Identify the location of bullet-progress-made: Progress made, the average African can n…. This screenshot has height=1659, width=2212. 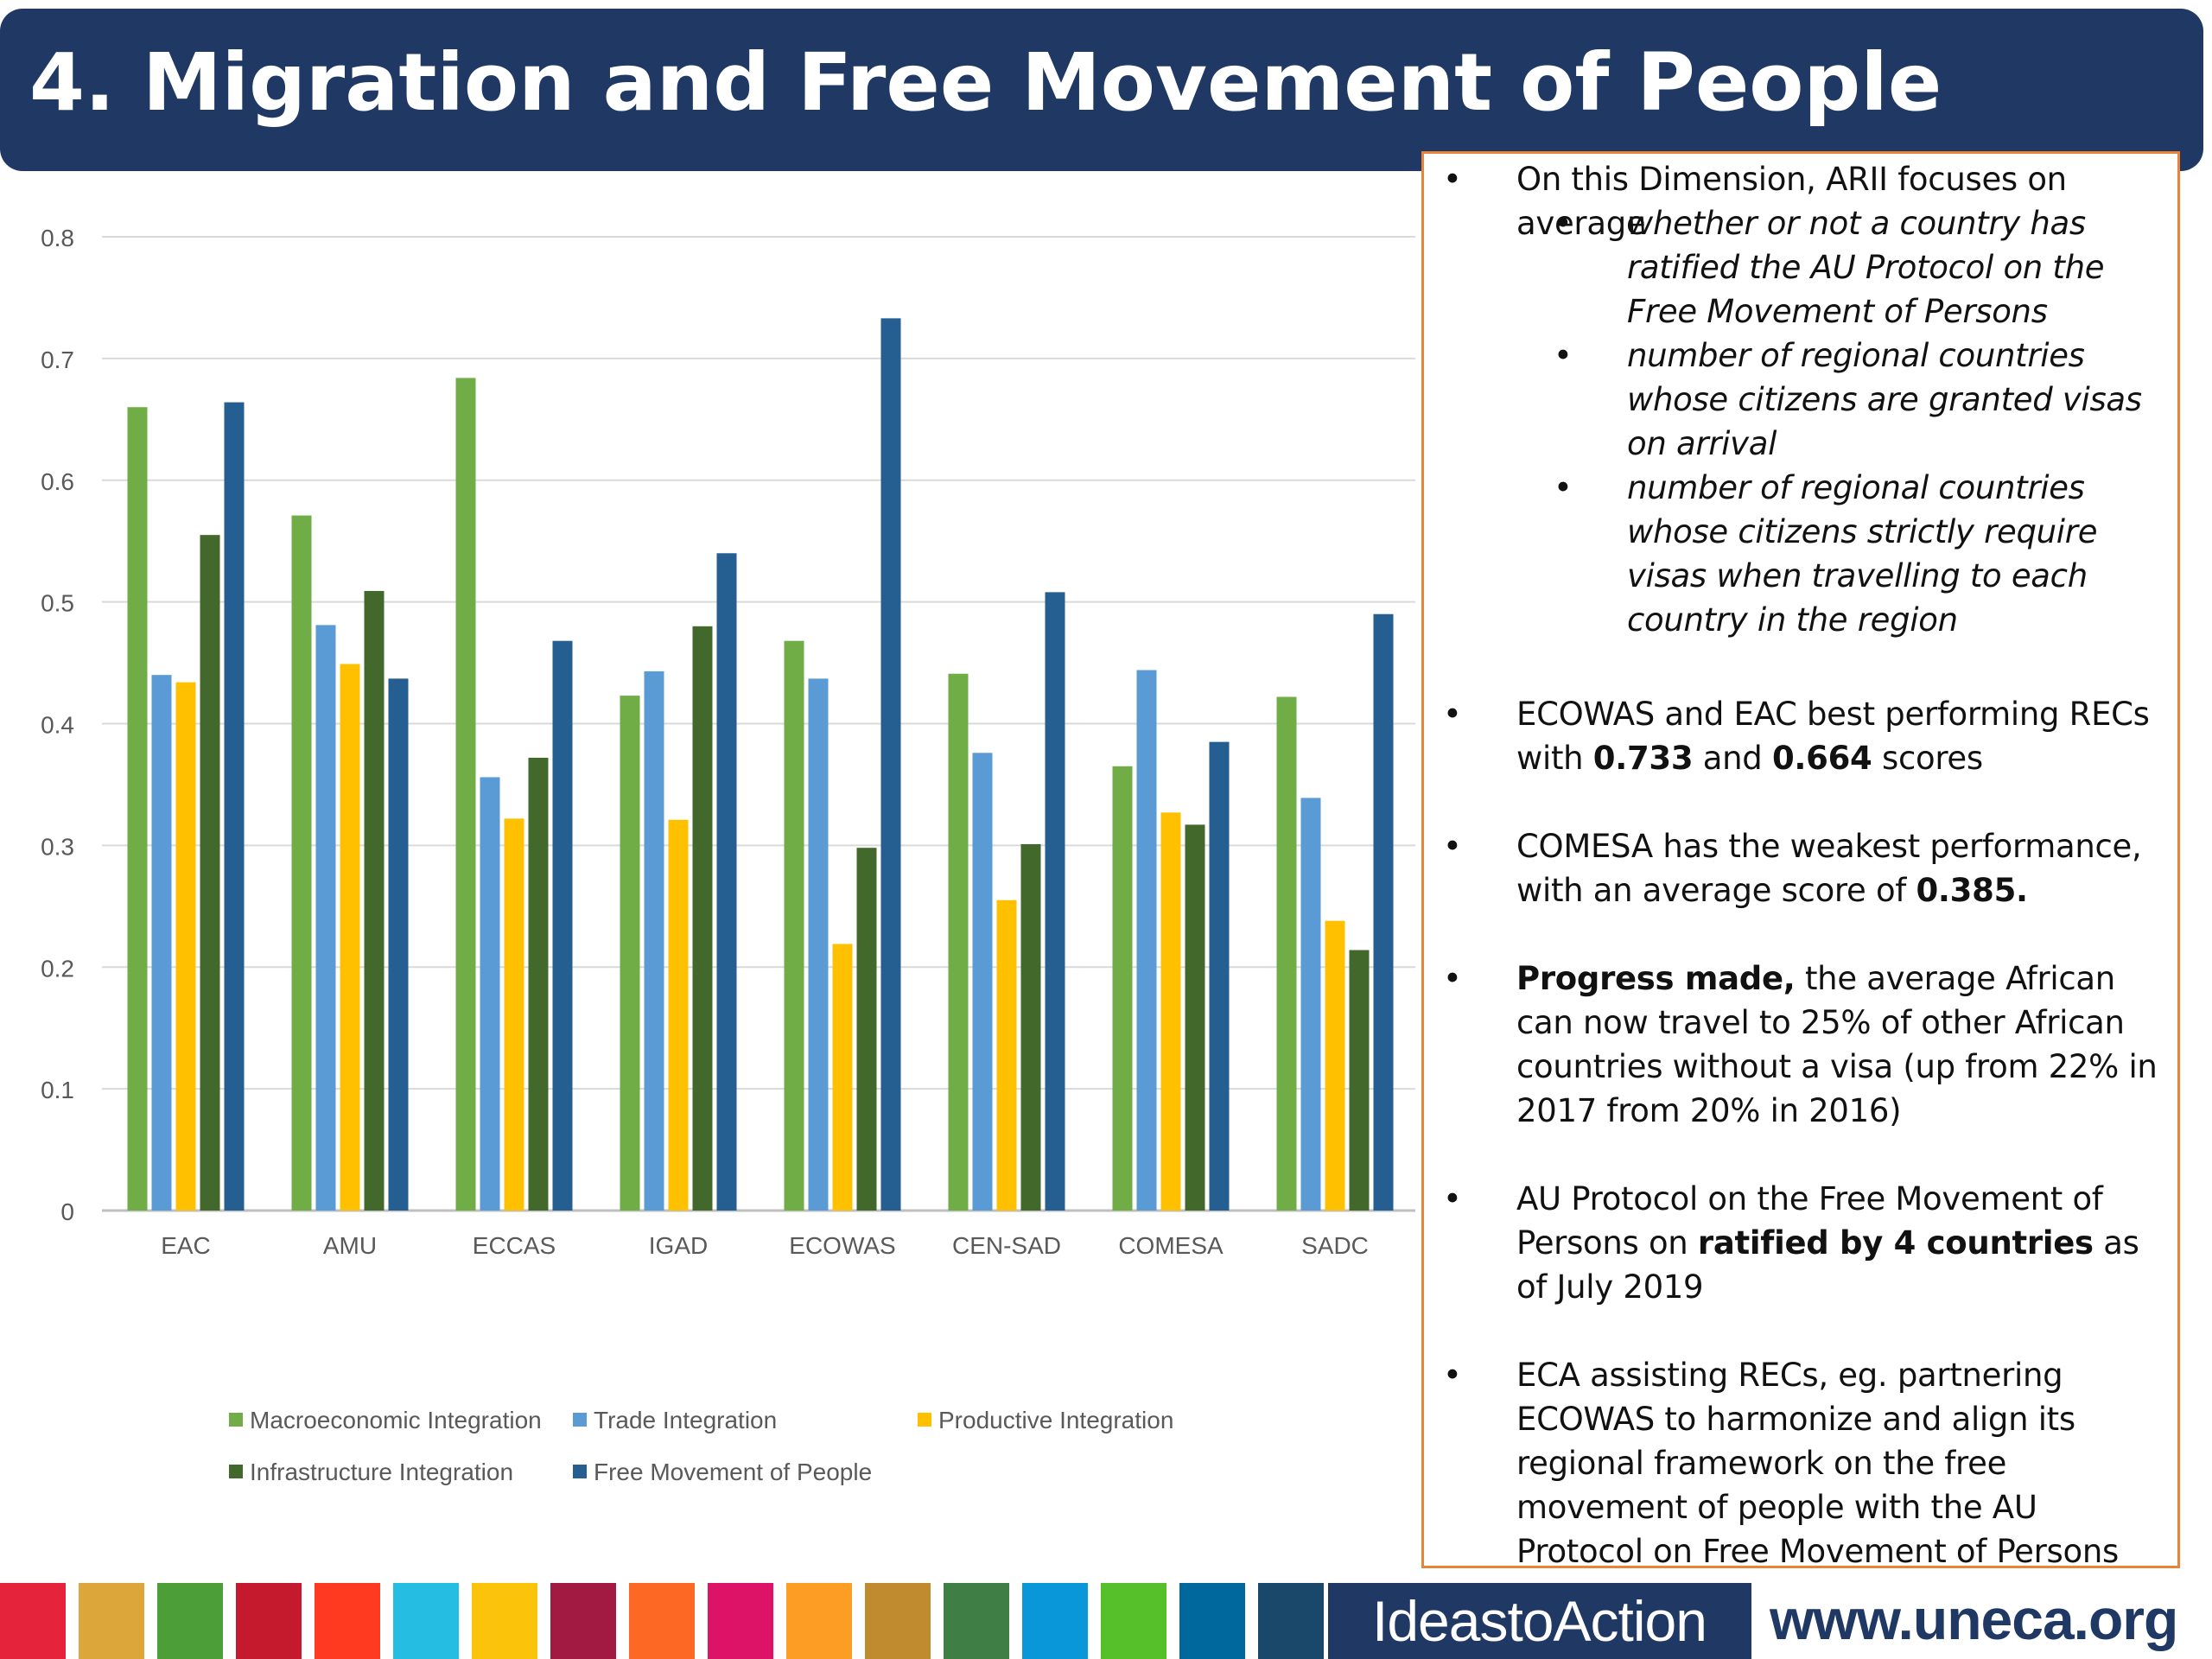
(1837, 1044).